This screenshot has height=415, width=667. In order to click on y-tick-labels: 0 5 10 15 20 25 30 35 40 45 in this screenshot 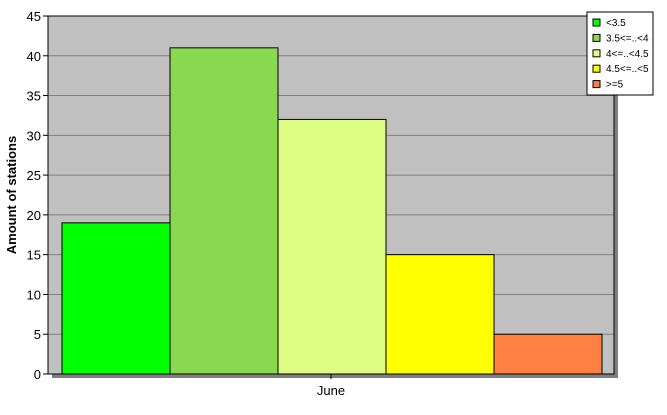, I will do `click(34, 195)`.